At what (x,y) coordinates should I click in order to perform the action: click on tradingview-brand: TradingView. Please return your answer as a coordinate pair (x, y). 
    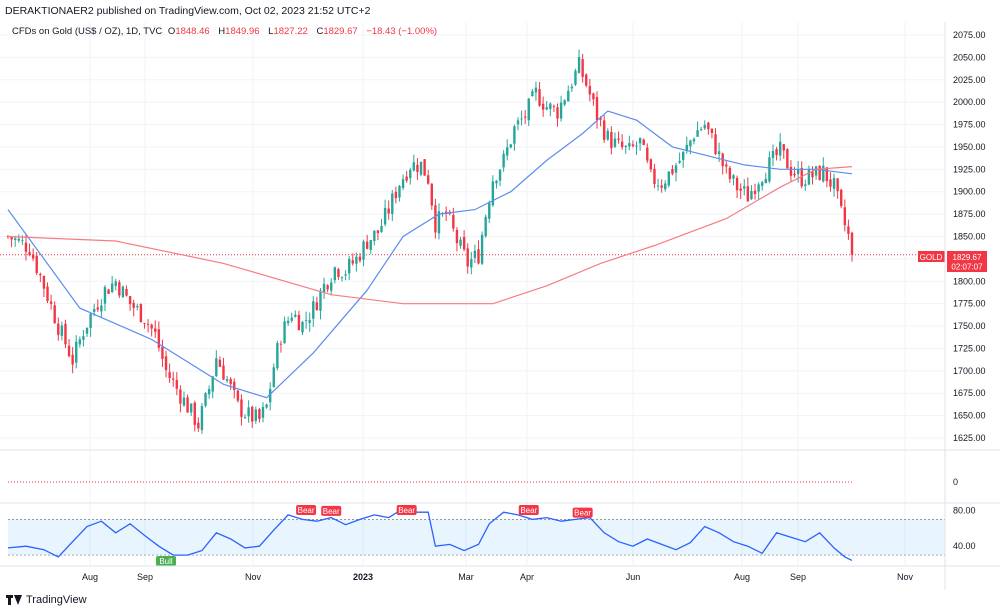
    Looking at the image, I should click on (46, 600).